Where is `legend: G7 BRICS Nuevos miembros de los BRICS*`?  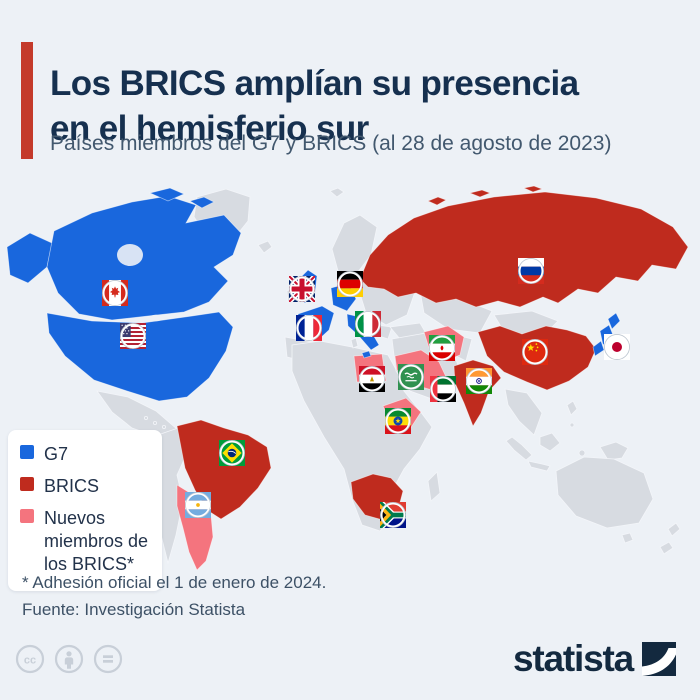 legend: G7 BRICS Nuevos miembros de los BRICS* is located at coordinates (85, 510).